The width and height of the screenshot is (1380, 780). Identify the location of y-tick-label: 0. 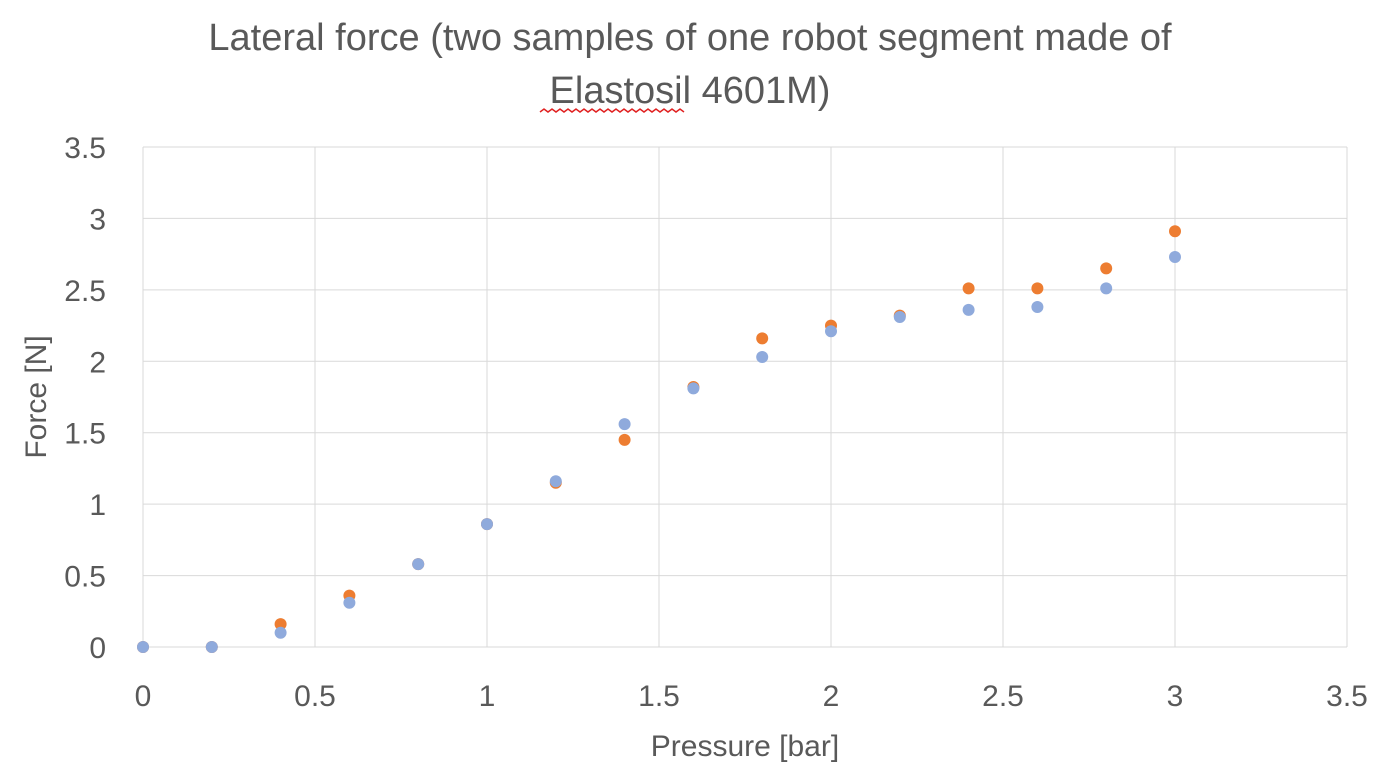
(97, 648).